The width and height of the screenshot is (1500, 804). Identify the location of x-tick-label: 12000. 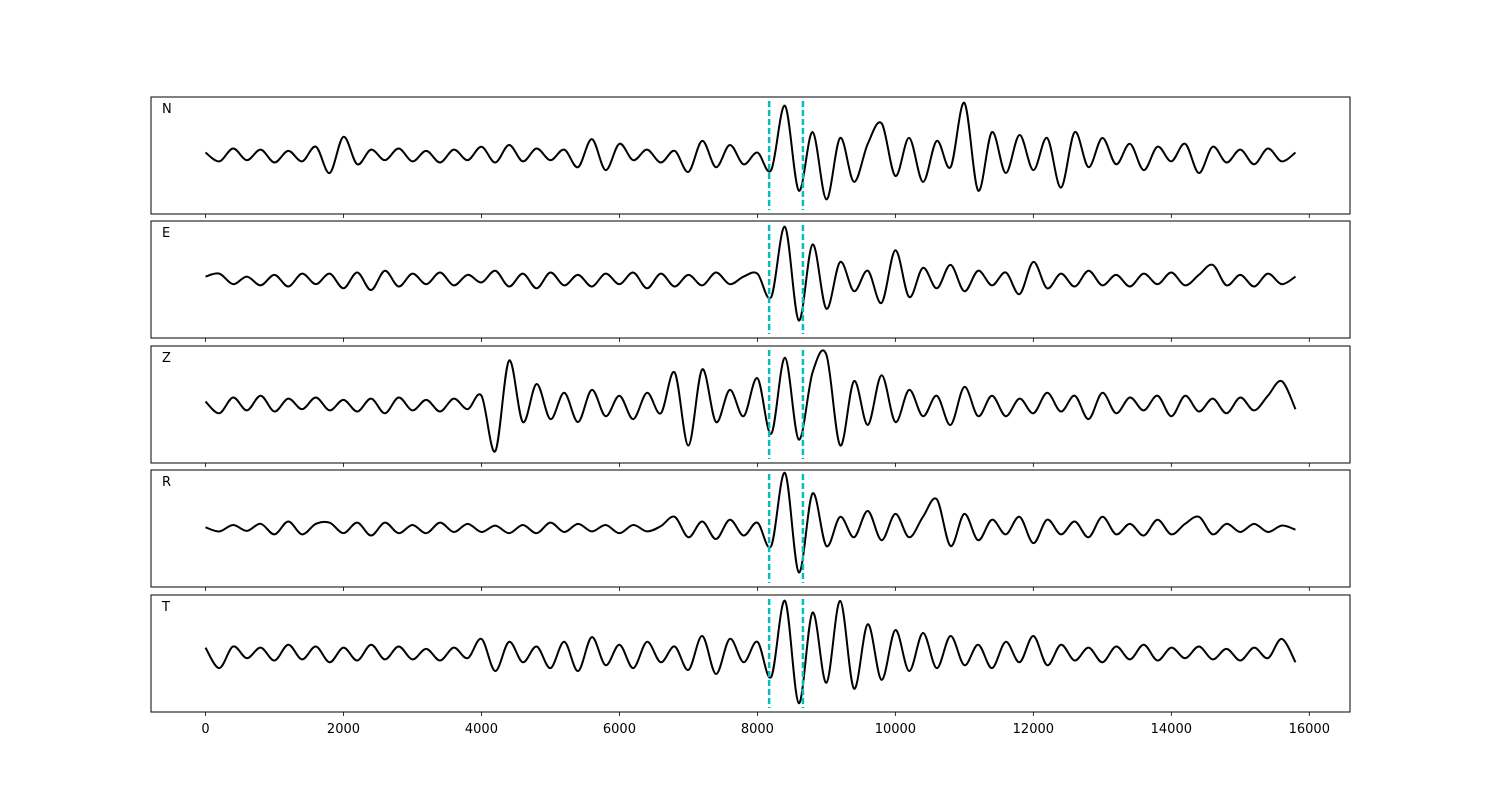
(1033, 729).